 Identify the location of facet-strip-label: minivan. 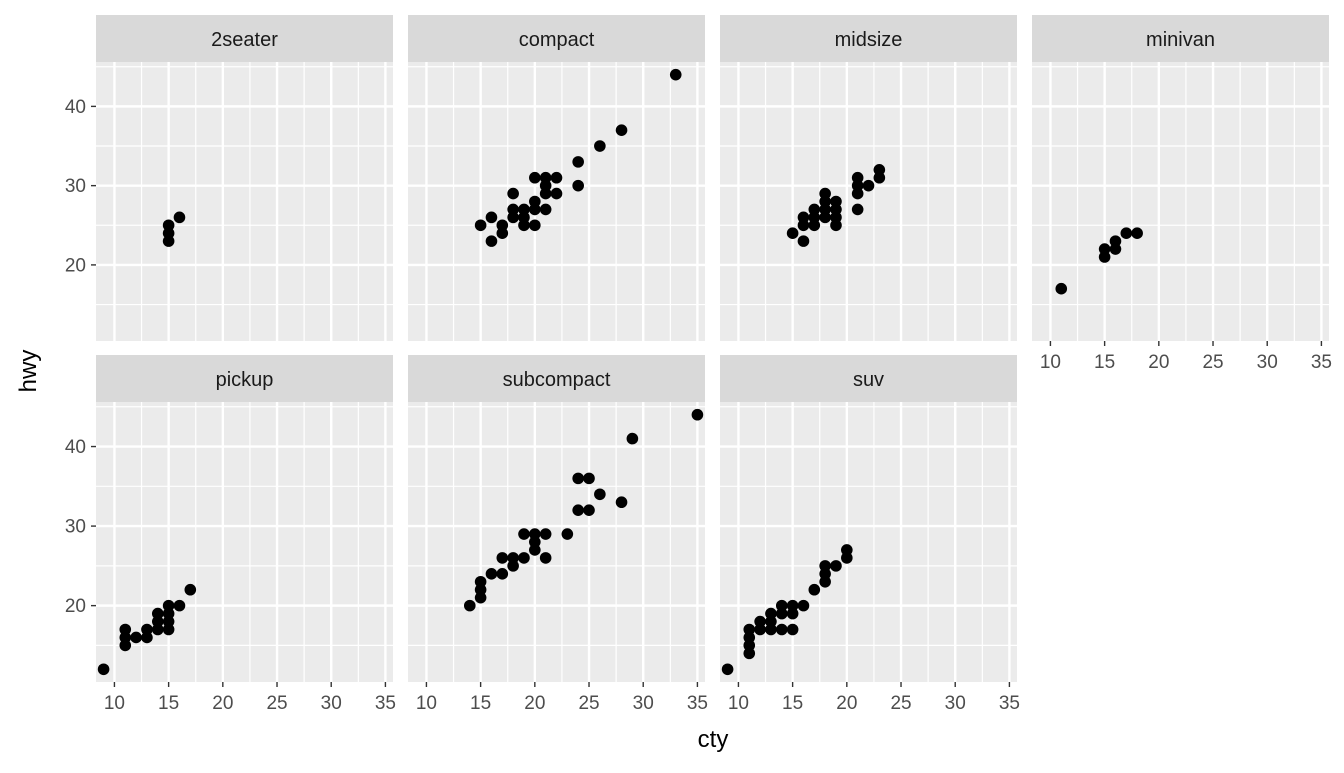
(1180, 40).